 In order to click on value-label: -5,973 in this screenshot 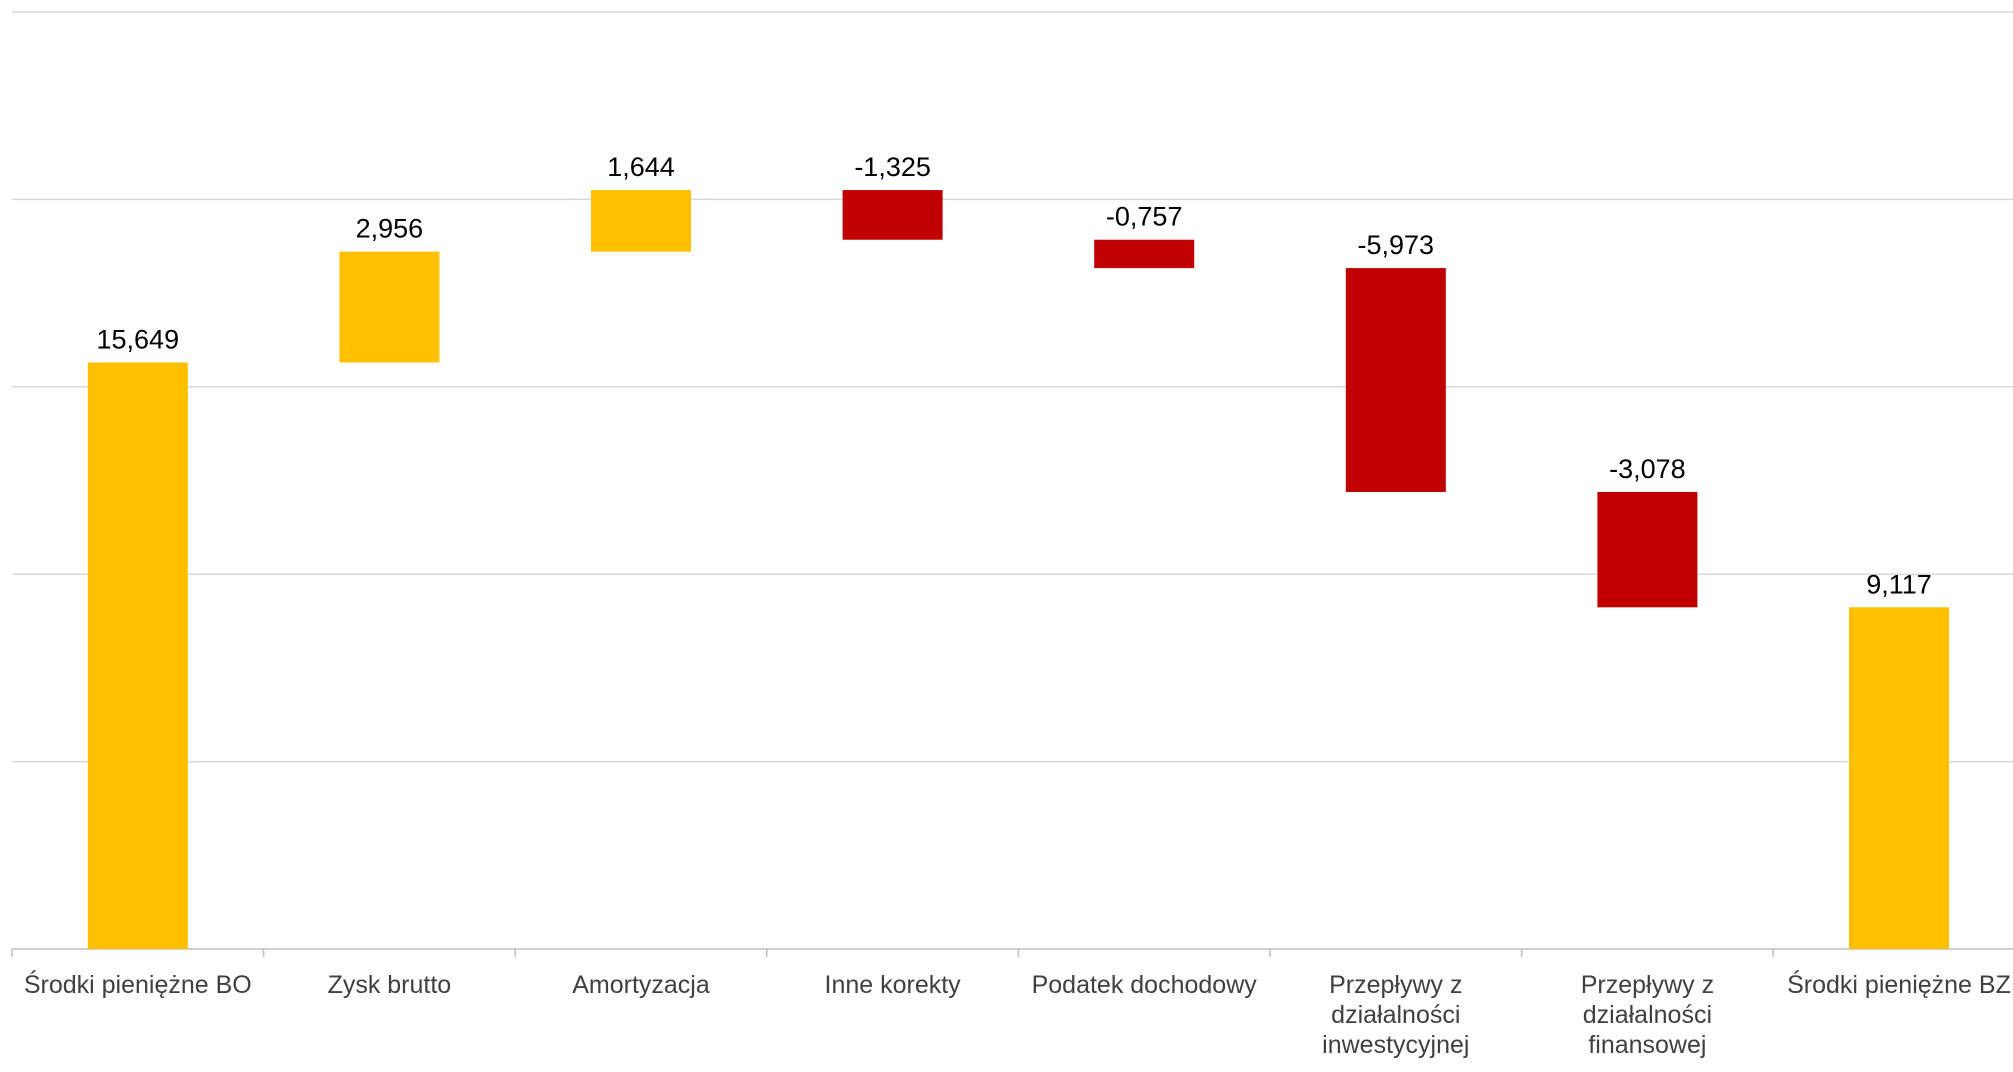, I will do `click(1396, 245)`.